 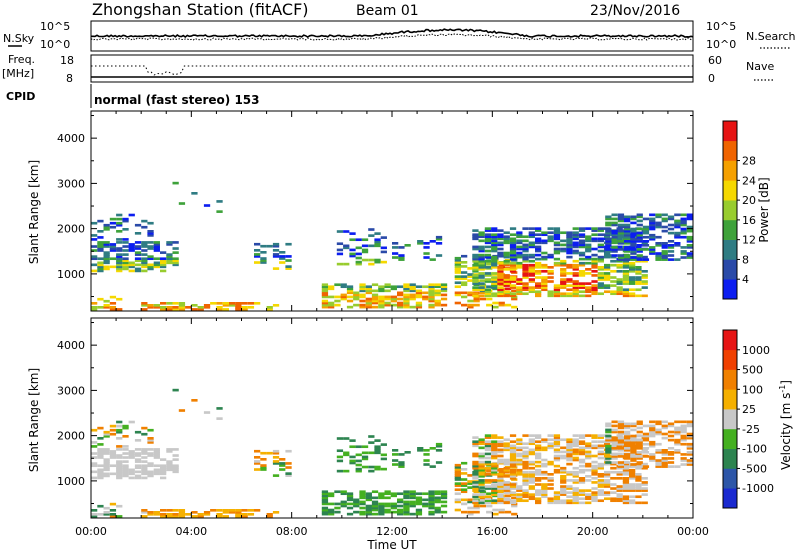 I want to click on ytick-label: 1000, so click(x=71, y=481).